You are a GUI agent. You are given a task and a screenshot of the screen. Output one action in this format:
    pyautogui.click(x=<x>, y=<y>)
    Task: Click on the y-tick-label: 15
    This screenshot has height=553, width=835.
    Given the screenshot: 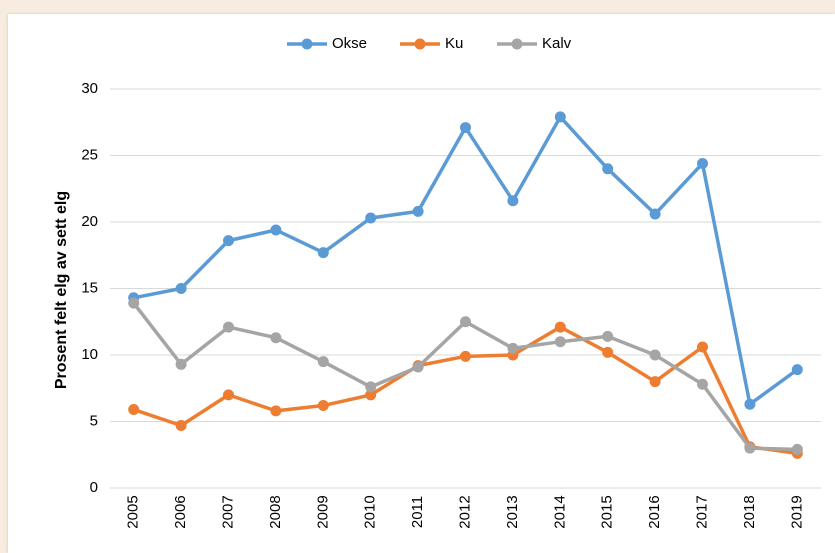 What is the action you would take?
    pyautogui.click(x=89, y=287)
    